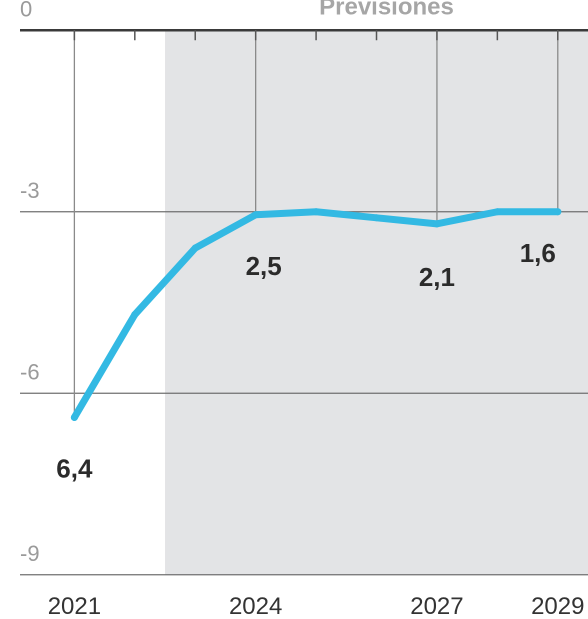 Image resolution: width=588 pixels, height=619 pixels. Describe the element at coordinates (436, 606) in the screenshot. I see `x-tick-2027: 2027` at that location.